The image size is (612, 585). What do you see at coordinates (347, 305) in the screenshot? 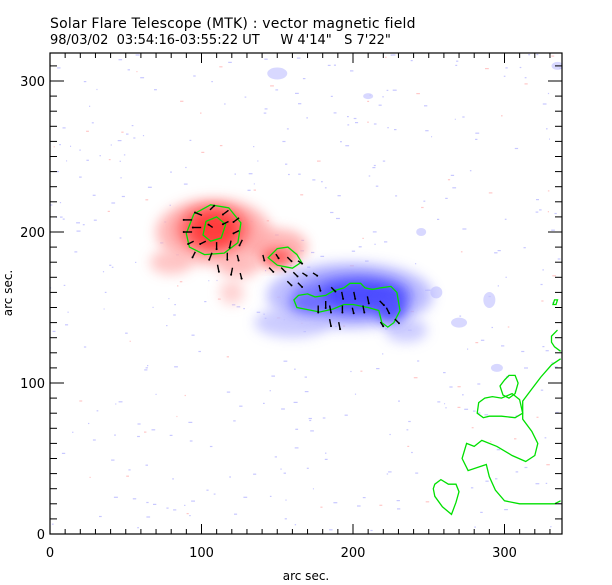
I see `contour-negative-core` at bounding box center [347, 305].